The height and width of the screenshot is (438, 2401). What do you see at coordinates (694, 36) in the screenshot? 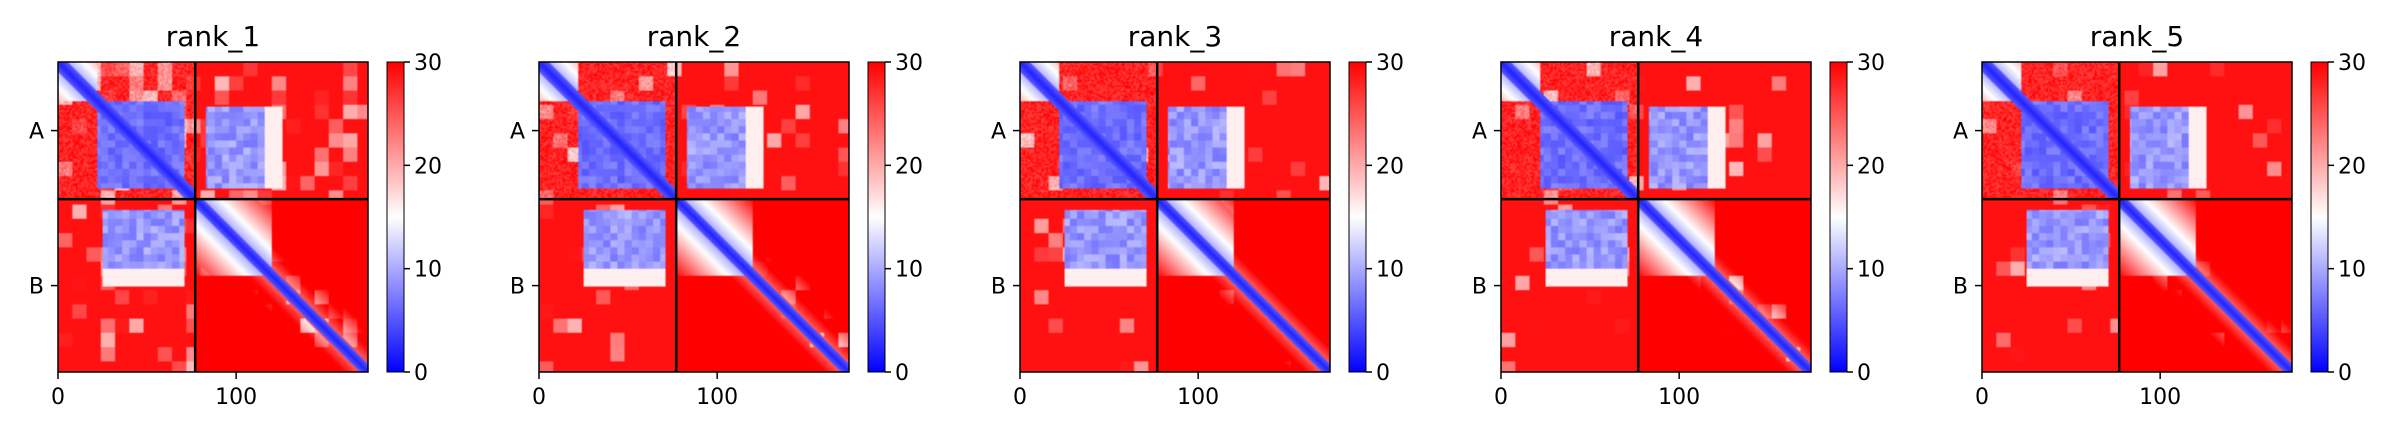
I see `chart-title: rank_2` at bounding box center [694, 36].